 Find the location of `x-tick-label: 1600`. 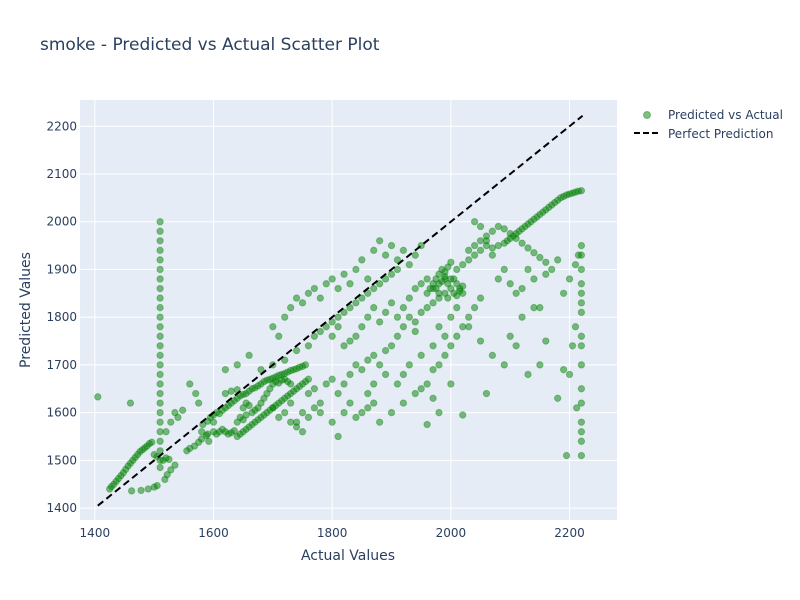

x-tick-label: 1600 is located at coordinates (213, 533).